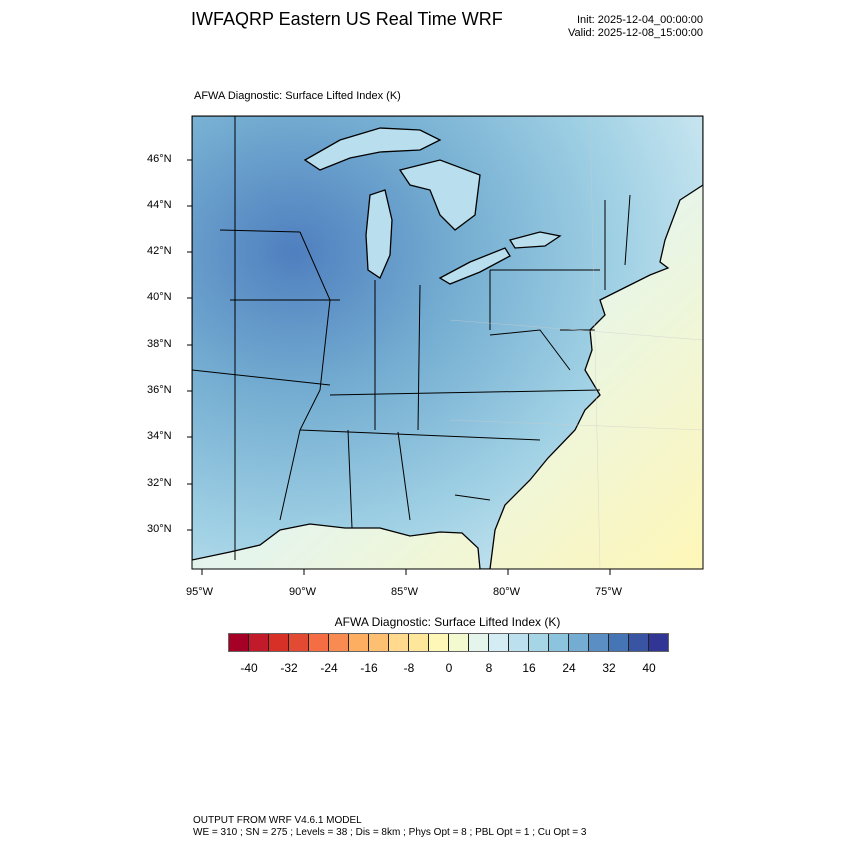 The width and height of the screenshot is (850, 850). What do you see at coordinates (379, 234) in the screenshot?
I see `lake-michigan` at bounding box center [379, 234].